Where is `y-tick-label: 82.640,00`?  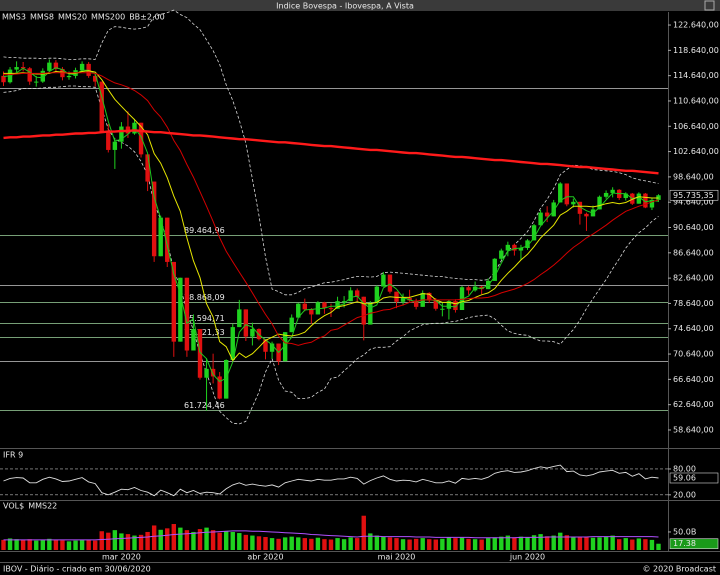 y-tick-label: 82.640,00 is located at coordinates (693, 278).